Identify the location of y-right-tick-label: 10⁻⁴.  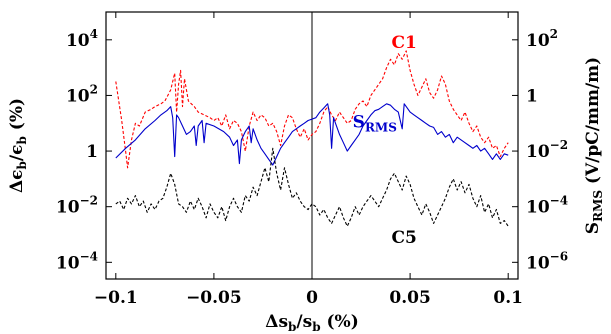
(547, 206).